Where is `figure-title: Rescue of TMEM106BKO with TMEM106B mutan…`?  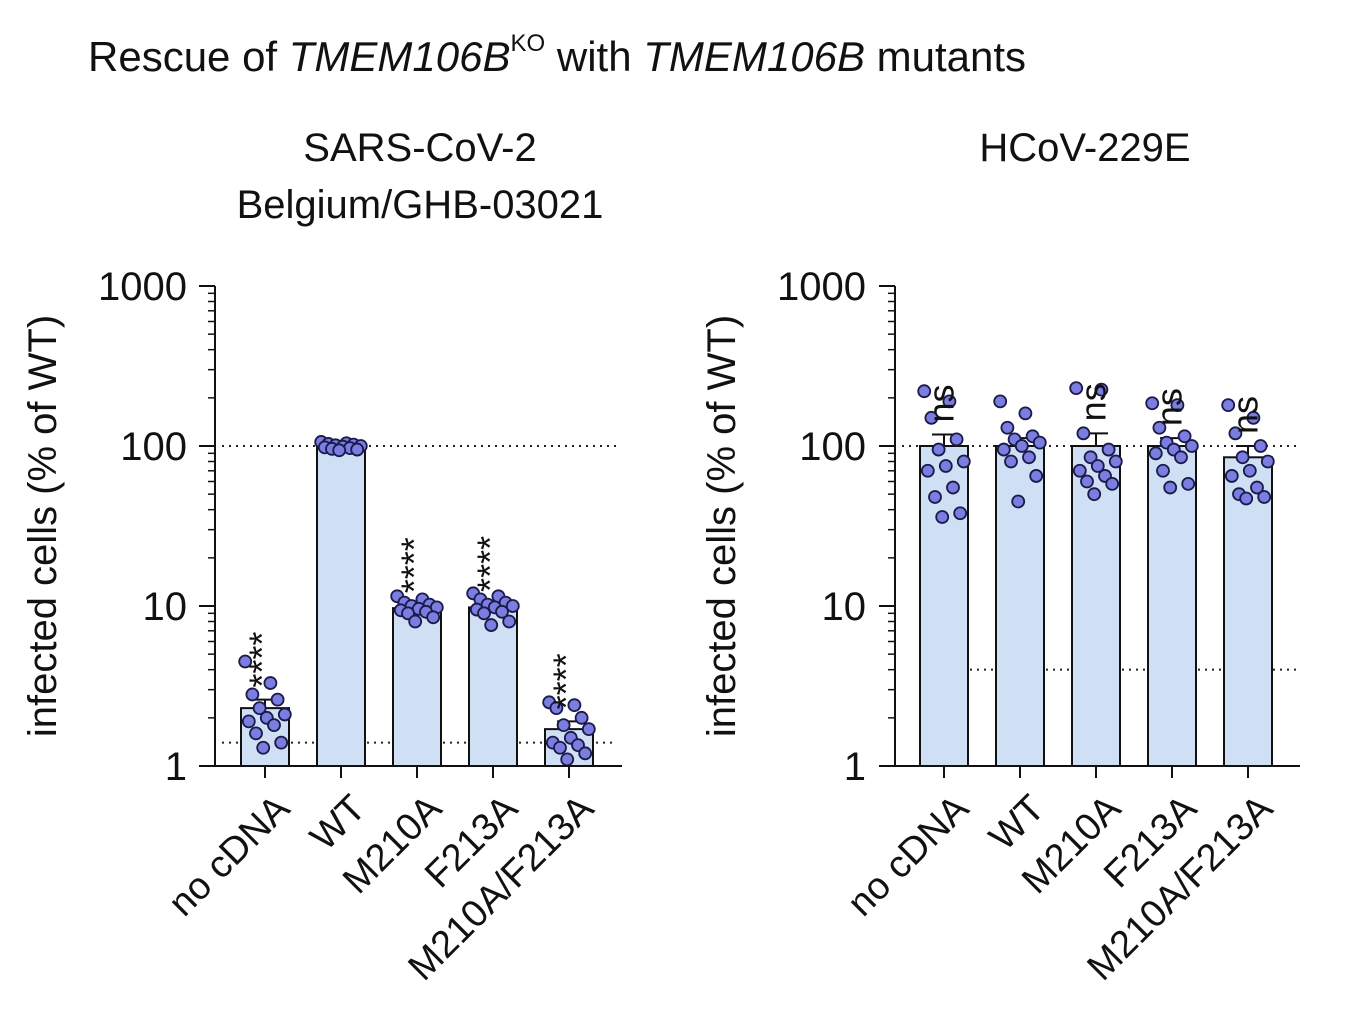 figure-title: Rescue of TMEM106BKO with TMEM106B mutan… is located at coordinates (557, 55).